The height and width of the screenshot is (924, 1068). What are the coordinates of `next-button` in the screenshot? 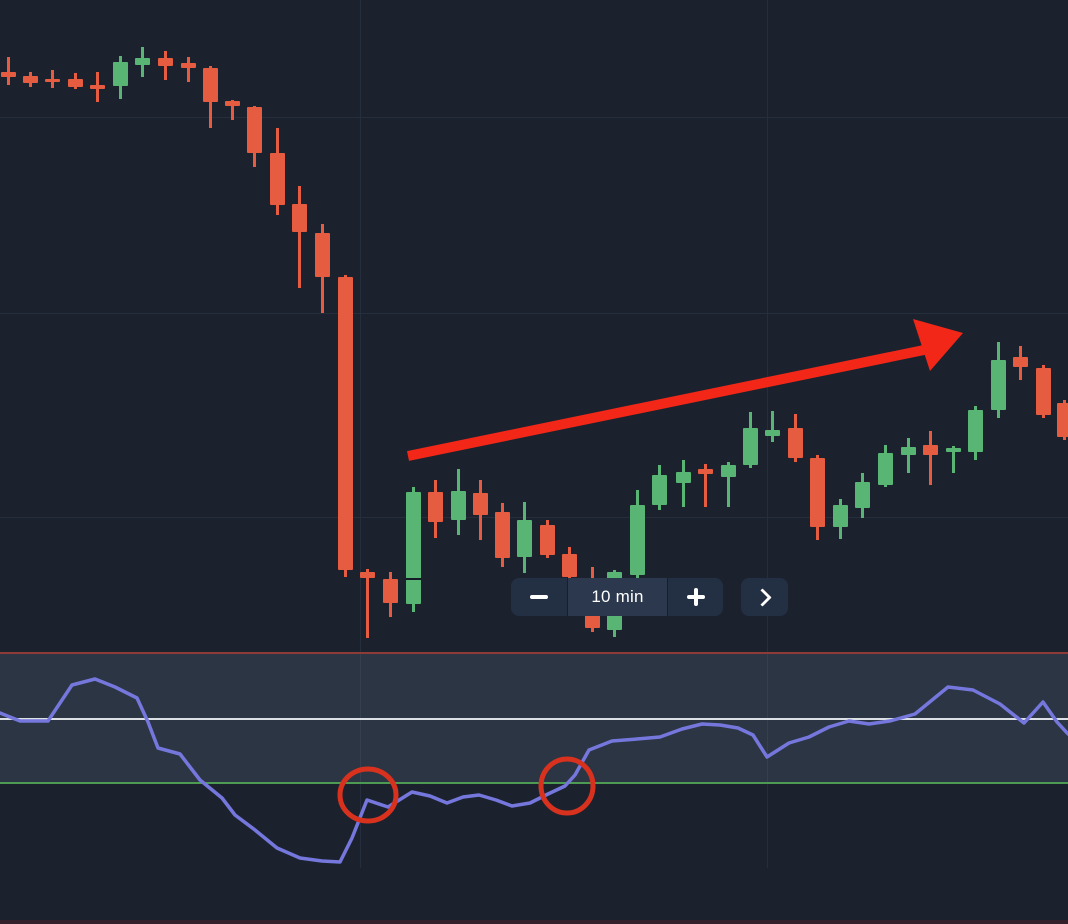 It's located at (764, 597).